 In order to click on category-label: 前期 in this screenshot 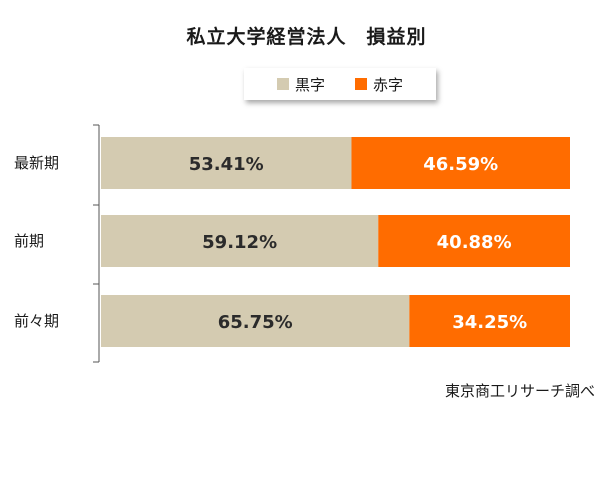, I will do `click(29, 241)`.